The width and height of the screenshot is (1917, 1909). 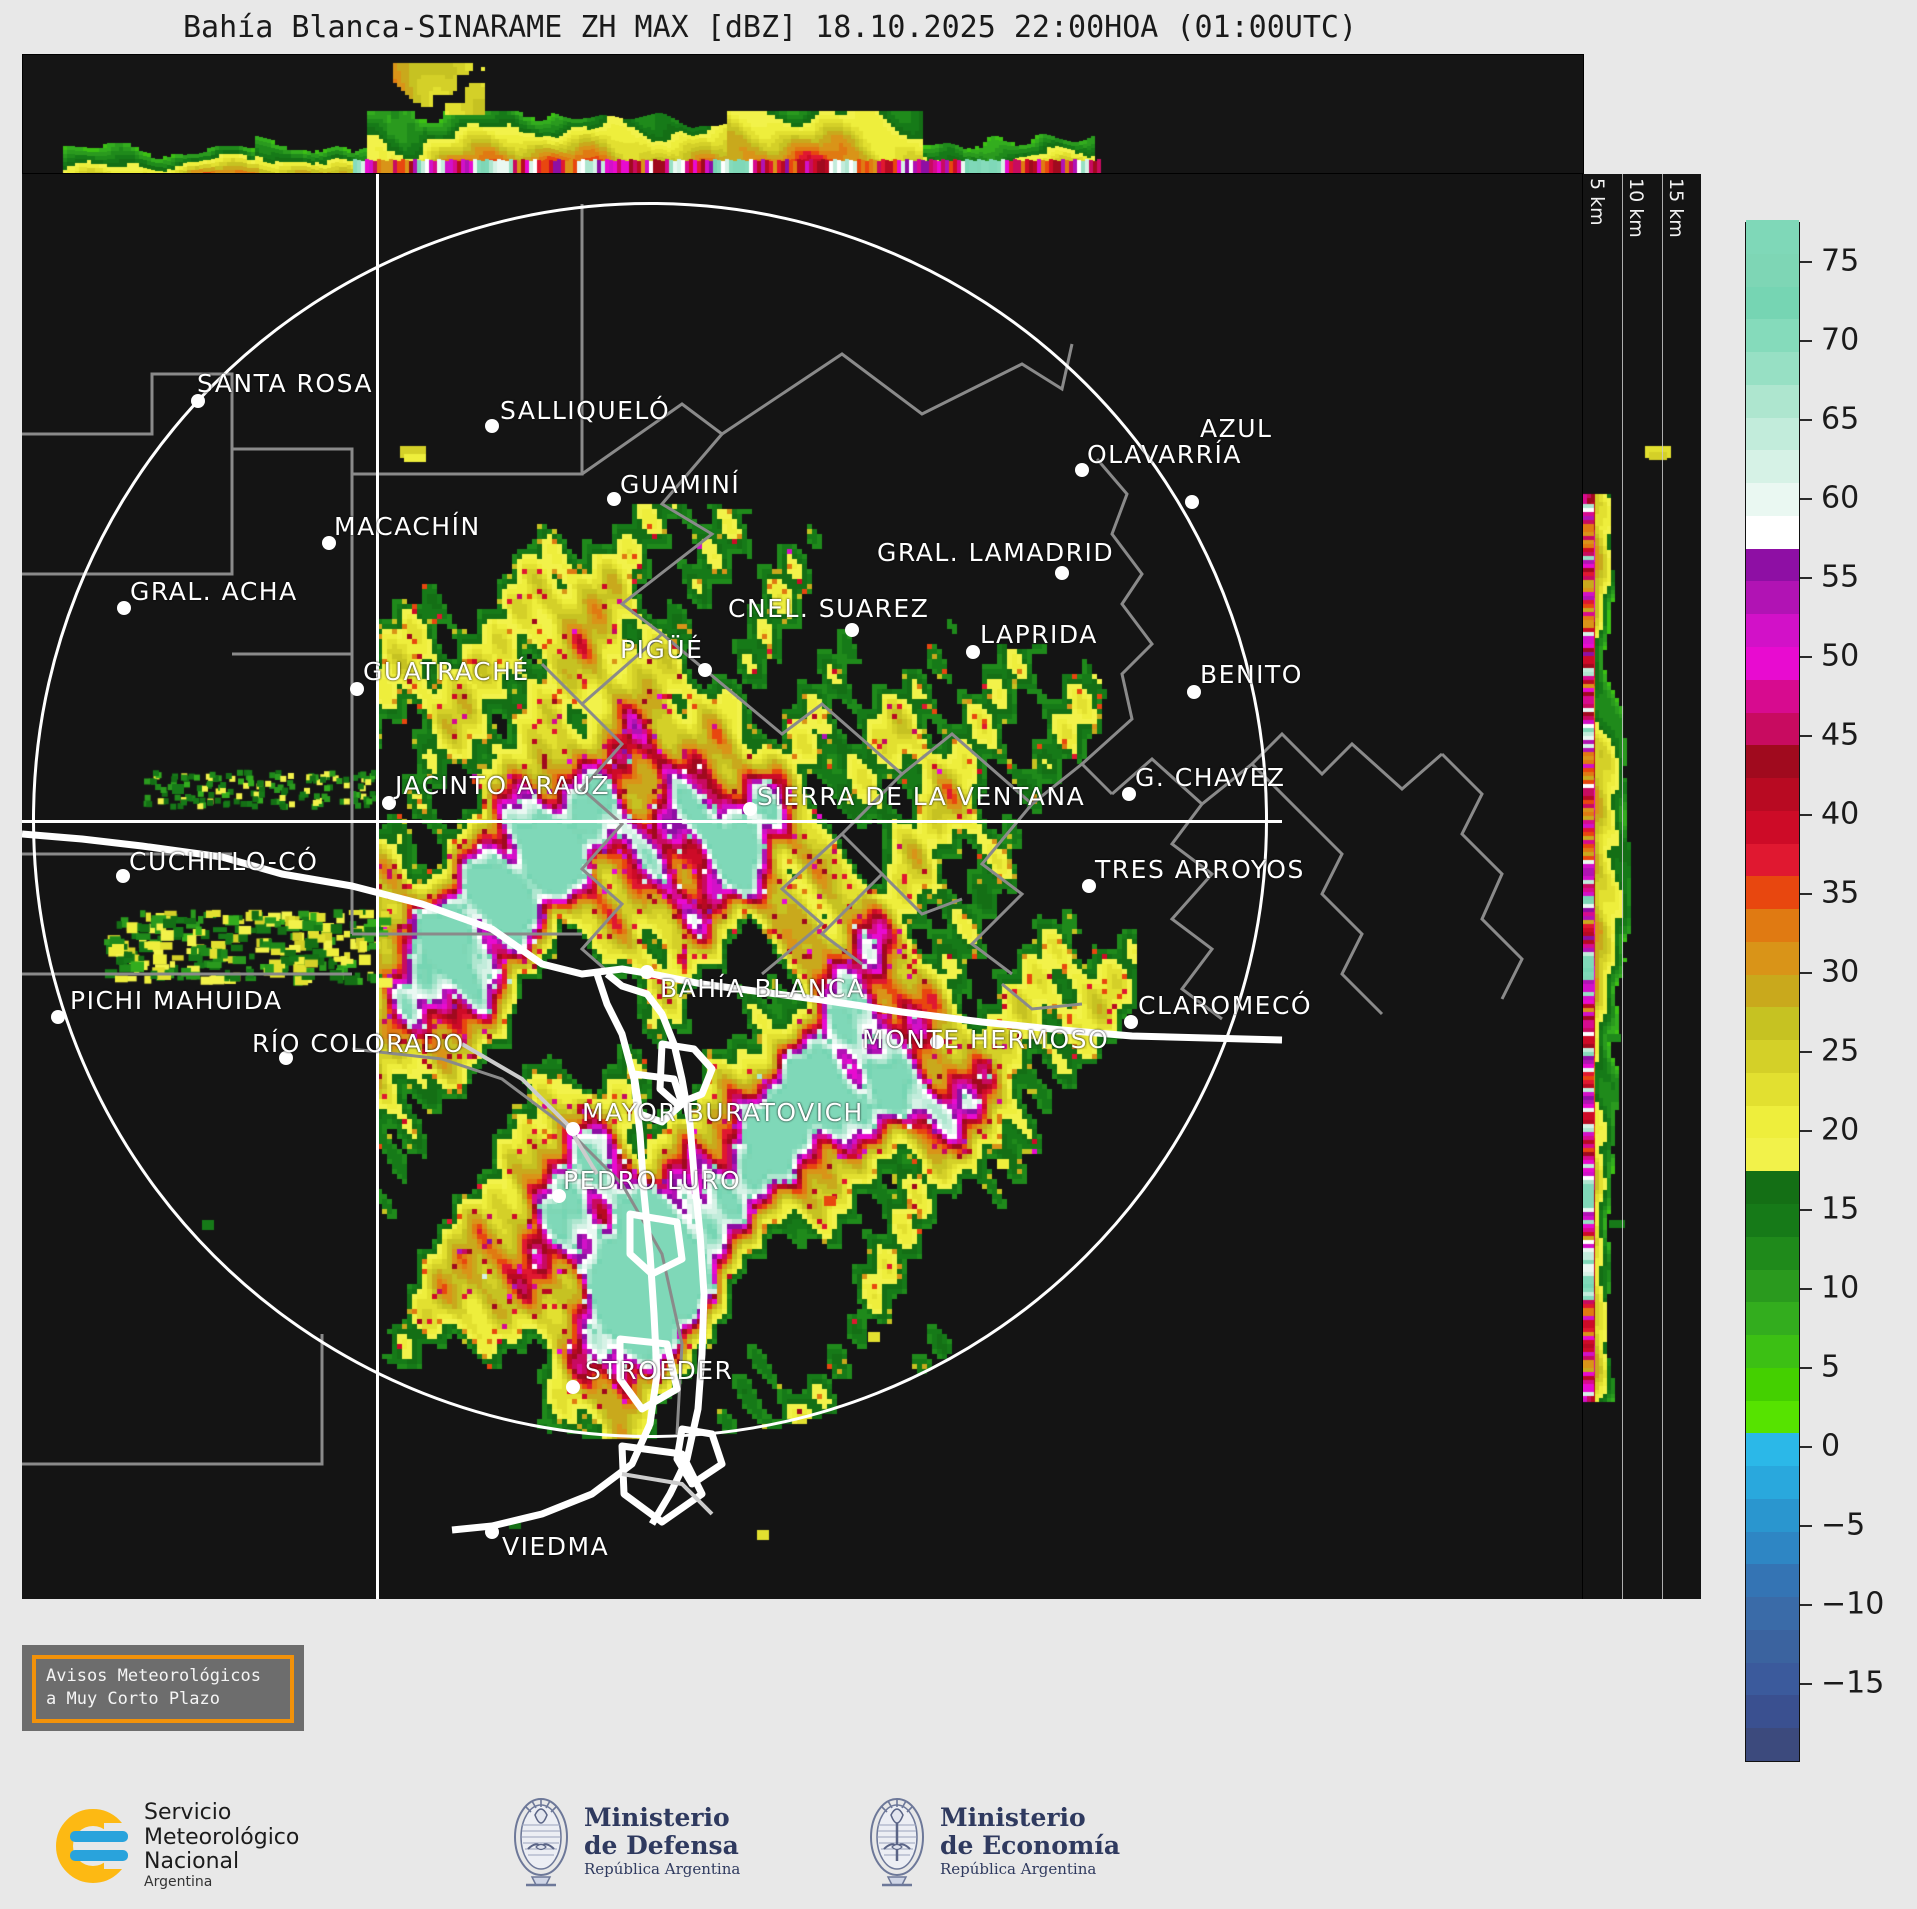 I want to click on height-gridline-right-15km, so click(x=1662, y=886).